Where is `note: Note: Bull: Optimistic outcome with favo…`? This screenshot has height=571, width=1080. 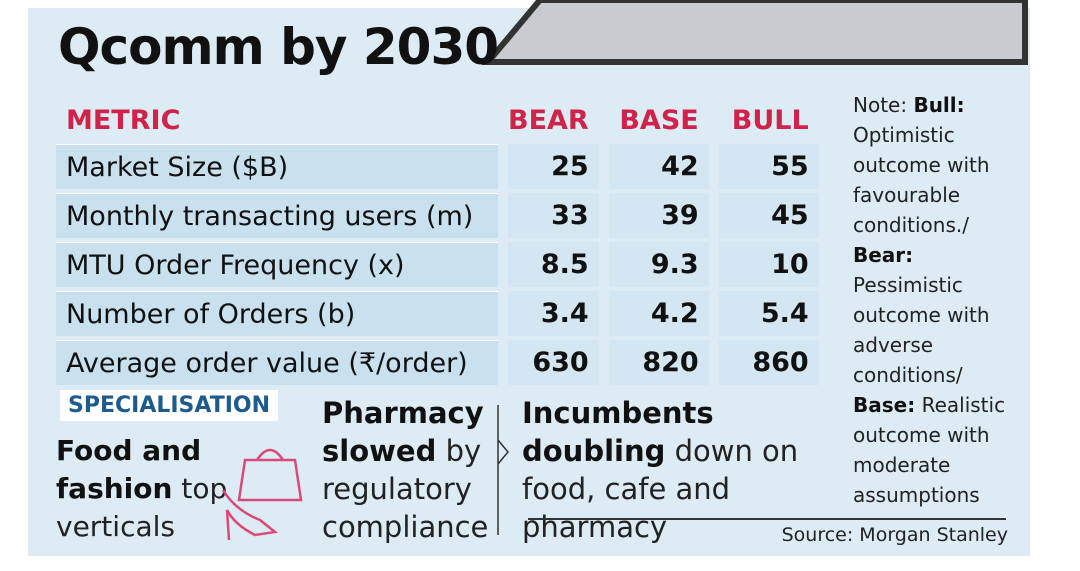 note: Note: Bull: Optimistic outcome with favo… is located at coordinates (934, 300).